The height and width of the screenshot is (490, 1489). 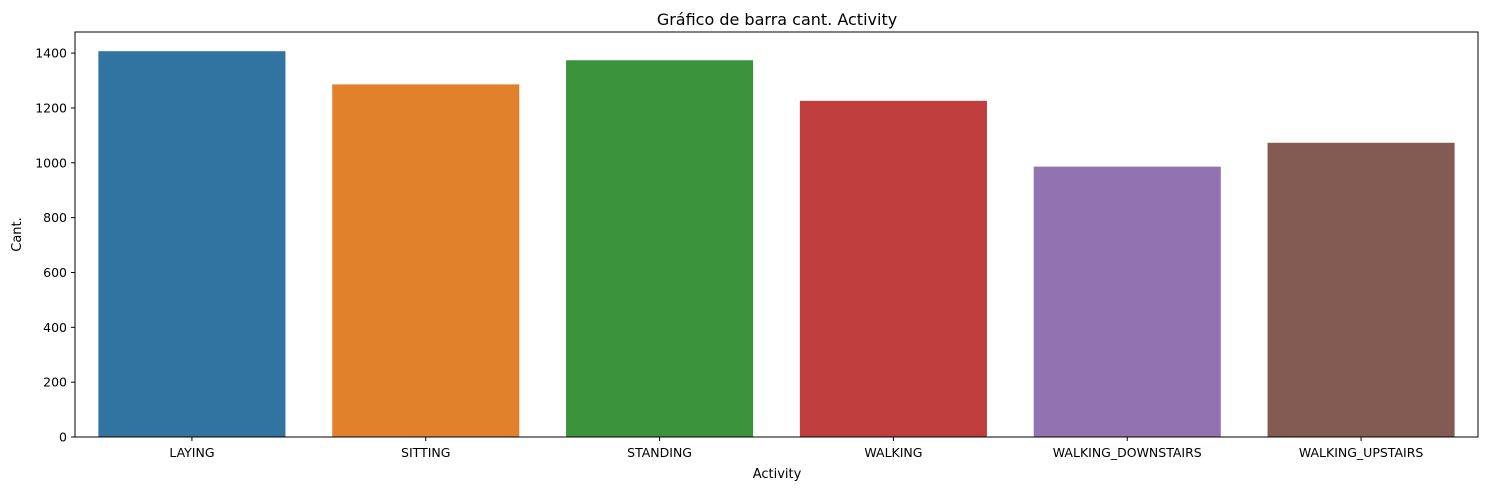 What do you see at coordinates (55, 382) in the screenshot?
I see `y-tick-label: 200` at bounding box center [55, 382].